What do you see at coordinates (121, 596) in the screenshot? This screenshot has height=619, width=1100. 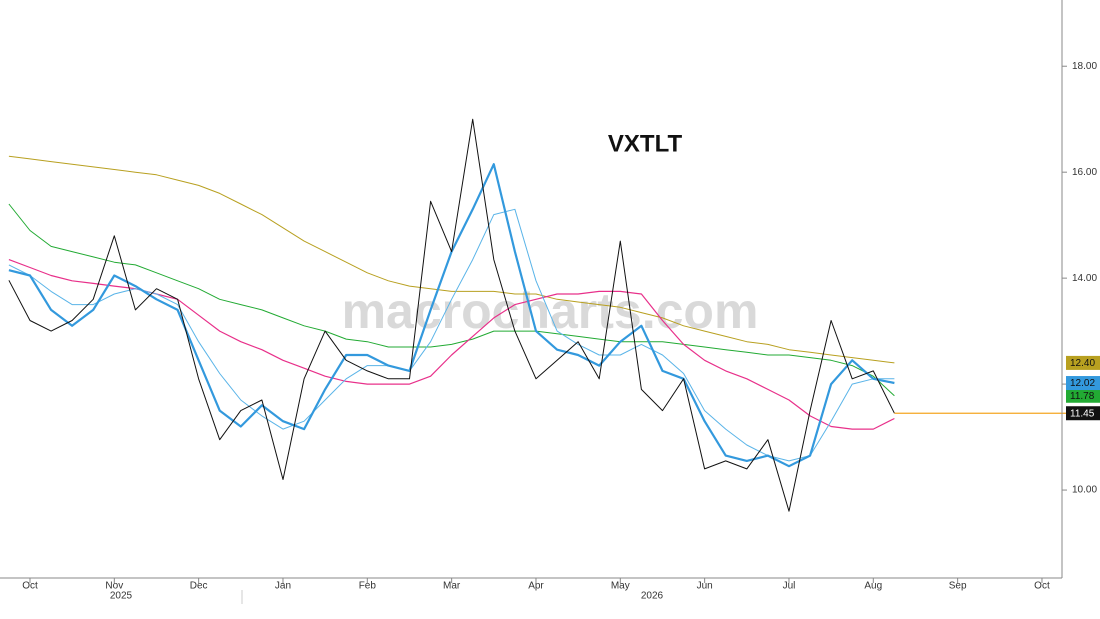 I see `year-label: 2025` at bounding box center [121, 596].